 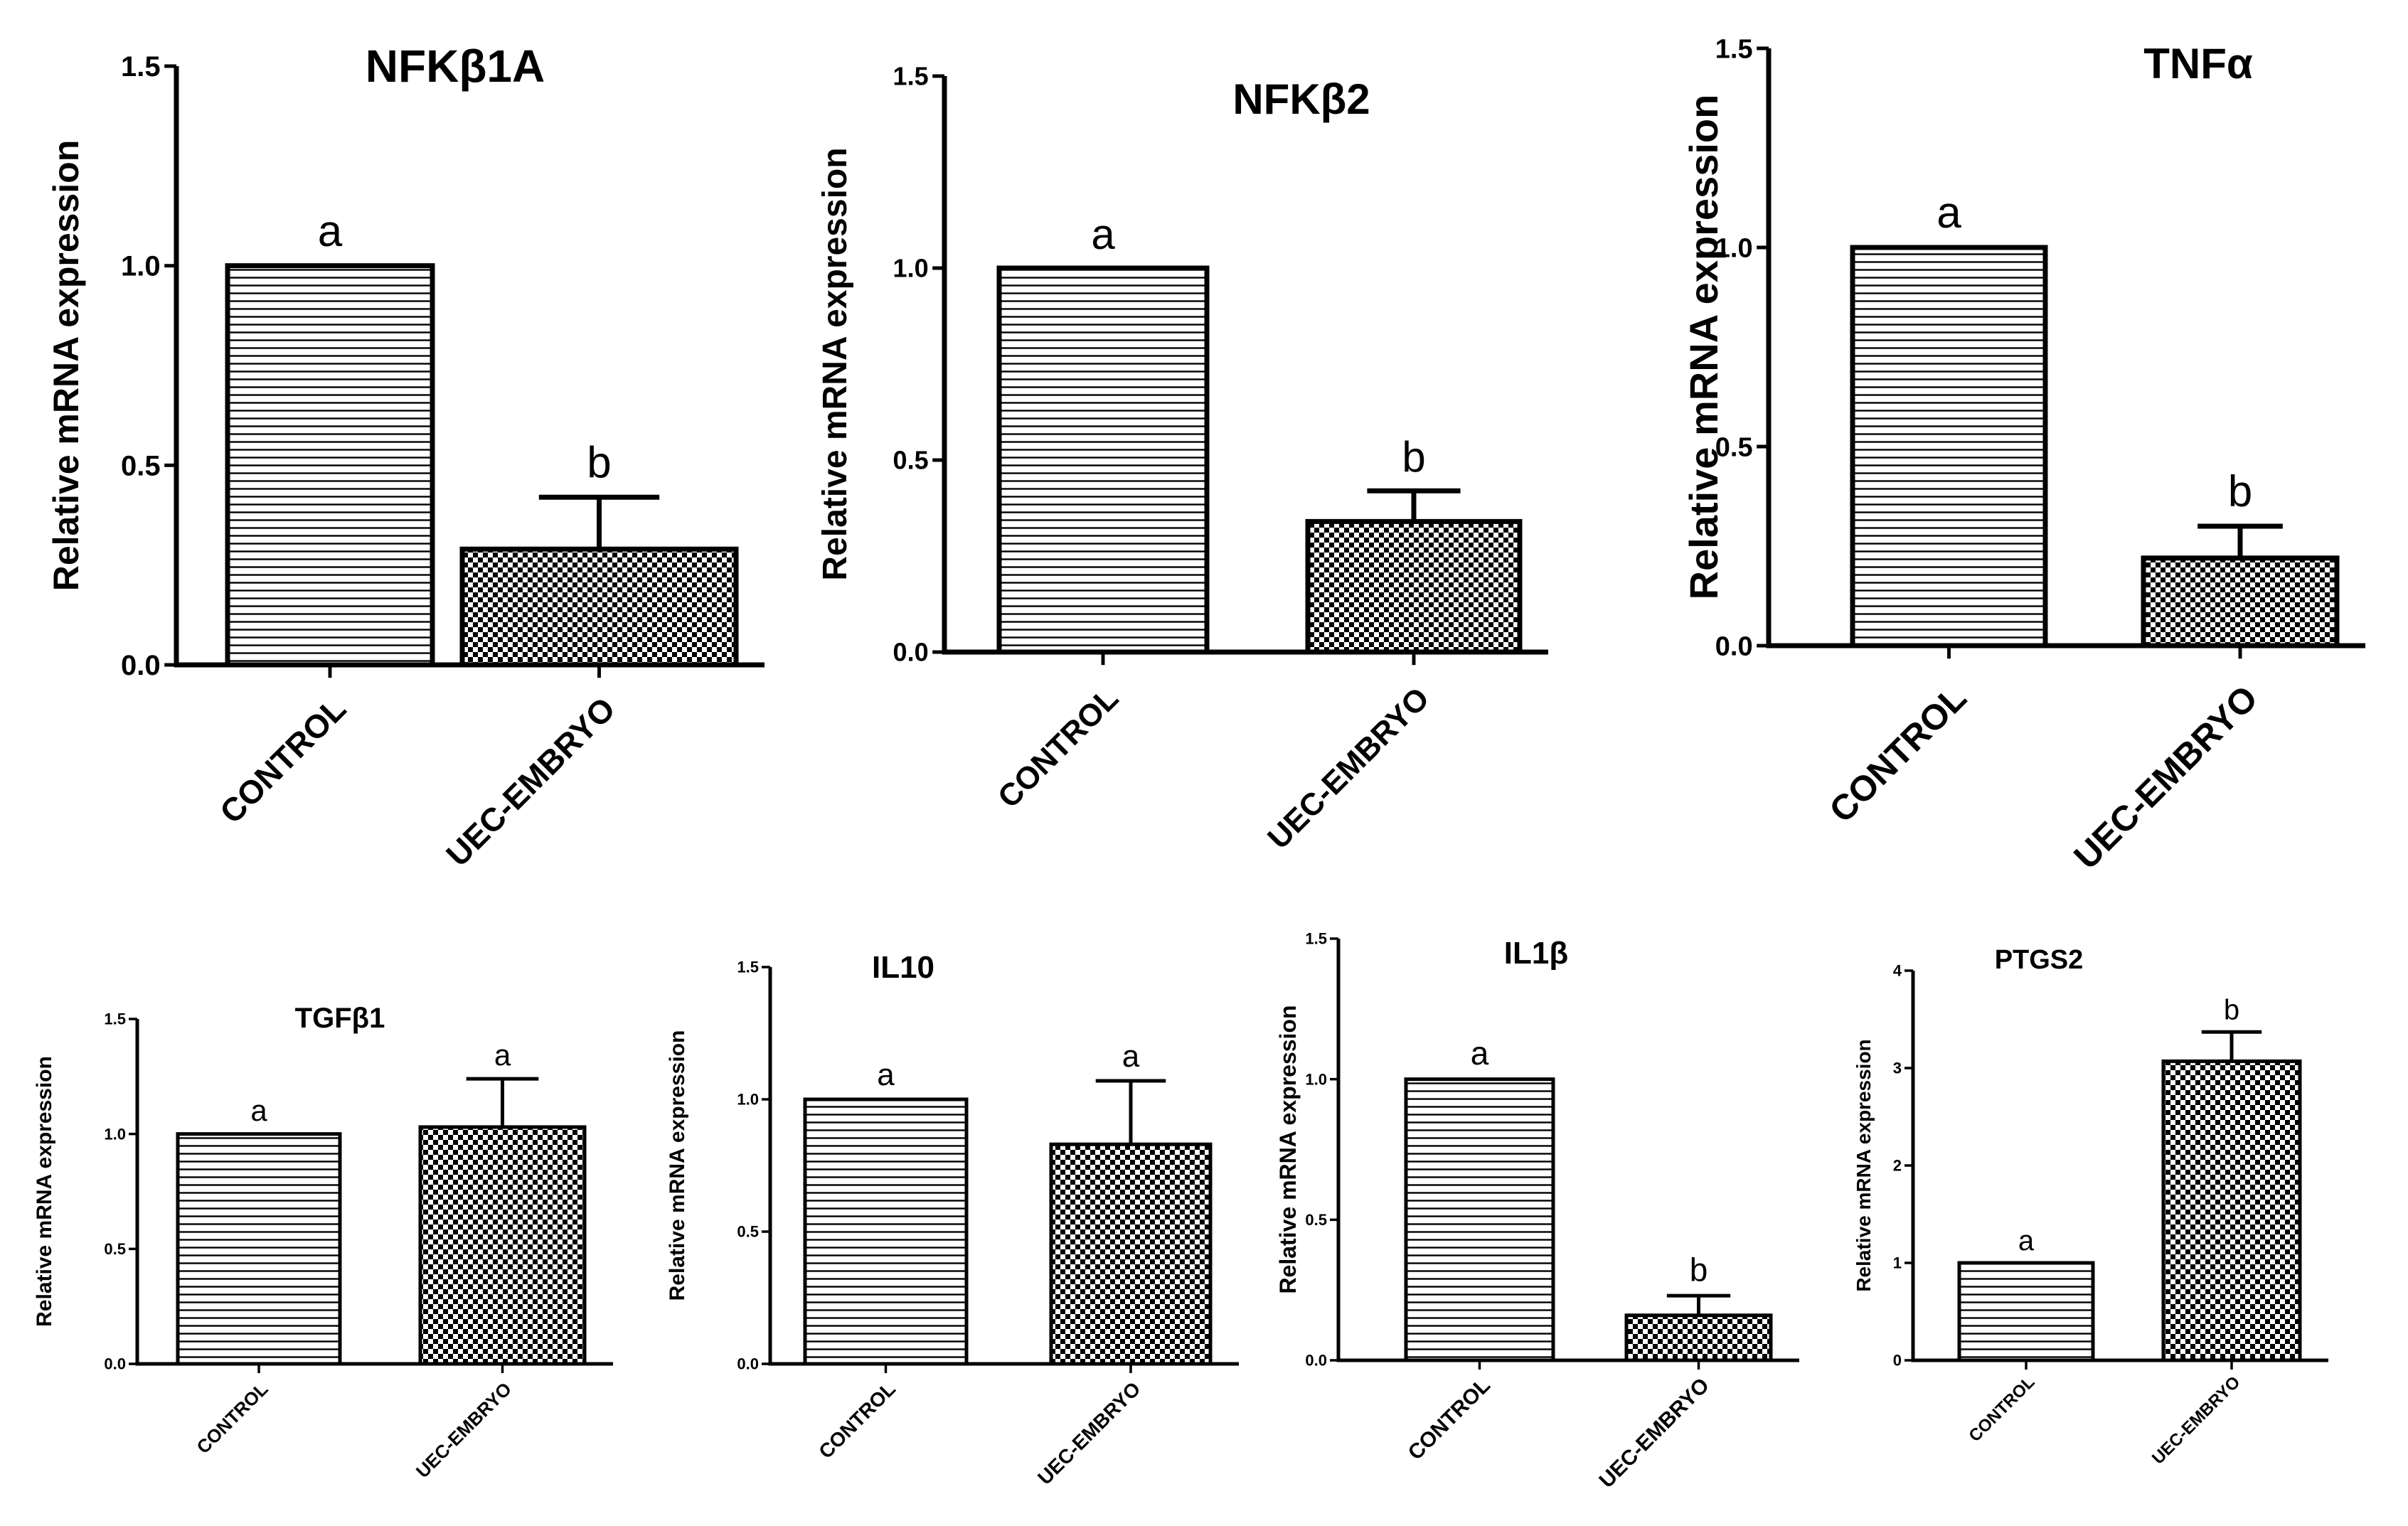 I want to click on y-tick-label: 1, so click(x=1897, y=1263).